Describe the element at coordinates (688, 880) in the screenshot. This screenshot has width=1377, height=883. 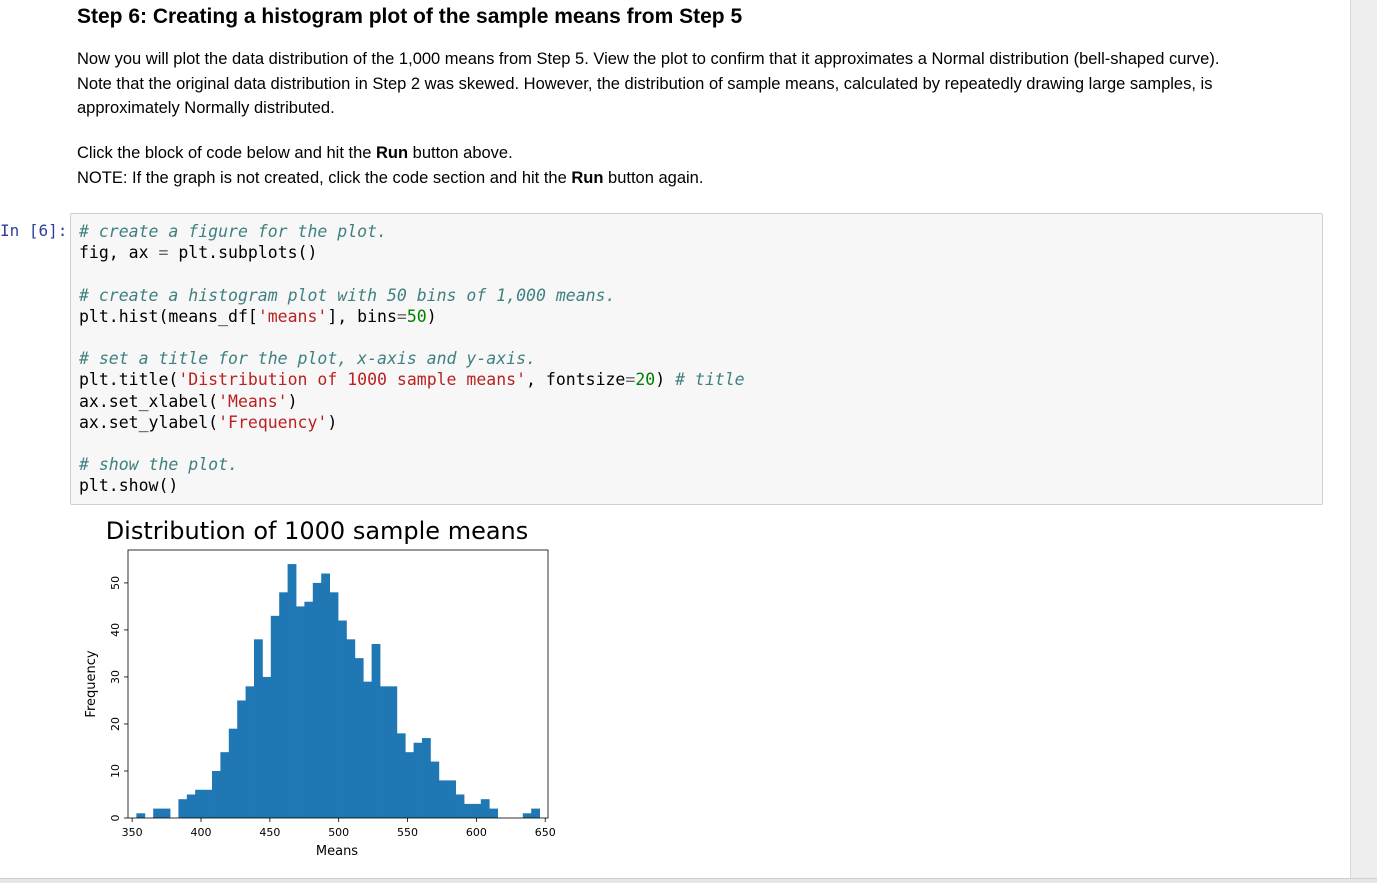
I see `bottom-divider` at that location.